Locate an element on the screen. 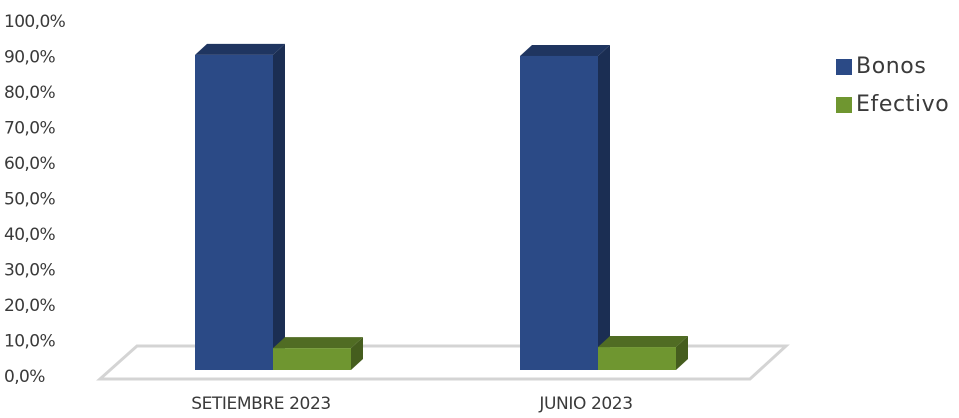 Image resolution: width=959 pixels, height=418 pixels. y-tick-label: 90,0% is located at coordinates (29, 58).